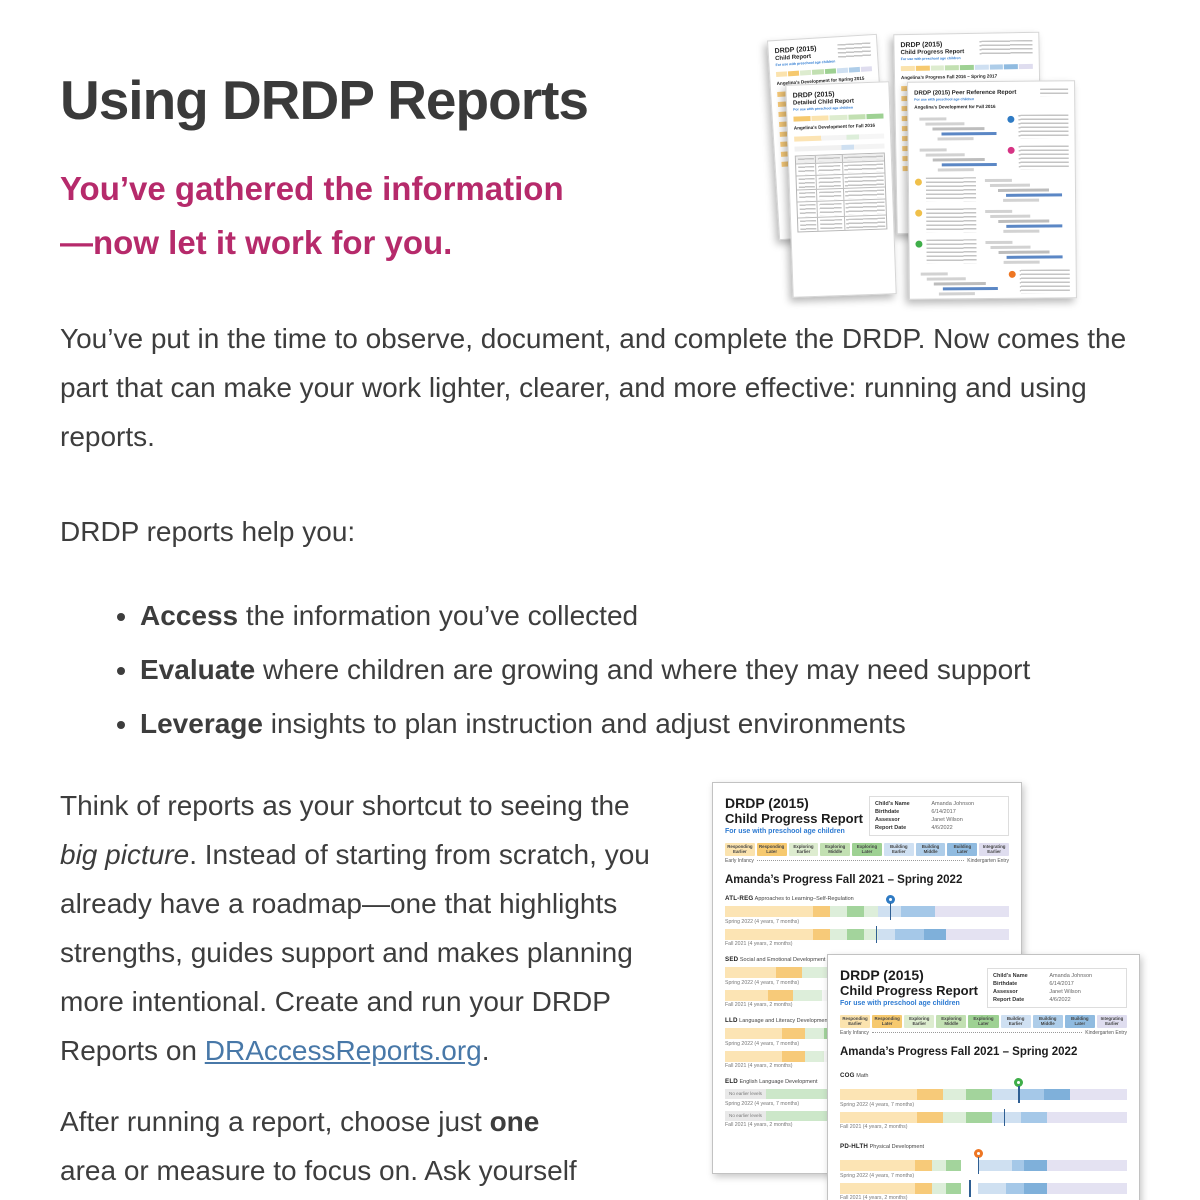 This screenshot has height=1200, width=1200. I want to click on list-lead: DRDP reports help you:, so click(208, 531).